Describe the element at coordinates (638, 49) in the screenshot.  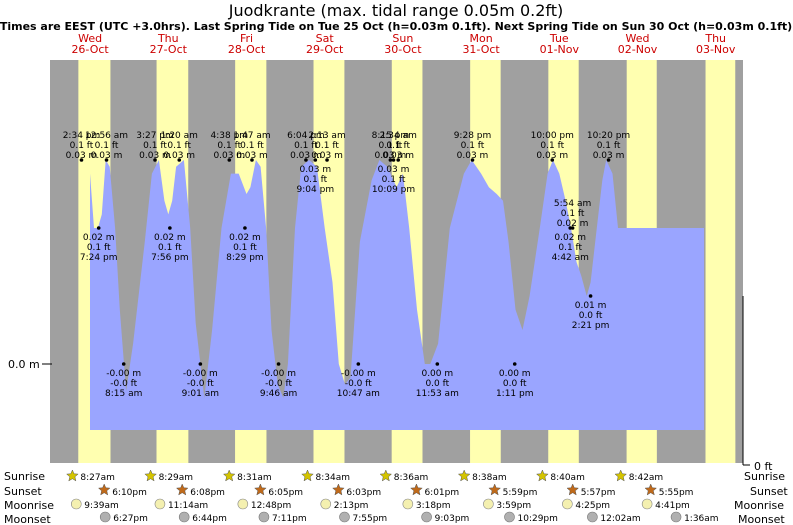
I see `date-label: 02-Nov` at that location.